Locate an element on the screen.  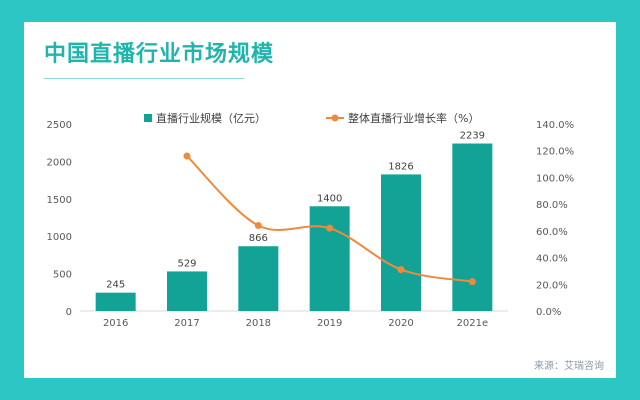
legend-line-label: 整体直播行业增长率（%） is located at coordinates (413, 118).